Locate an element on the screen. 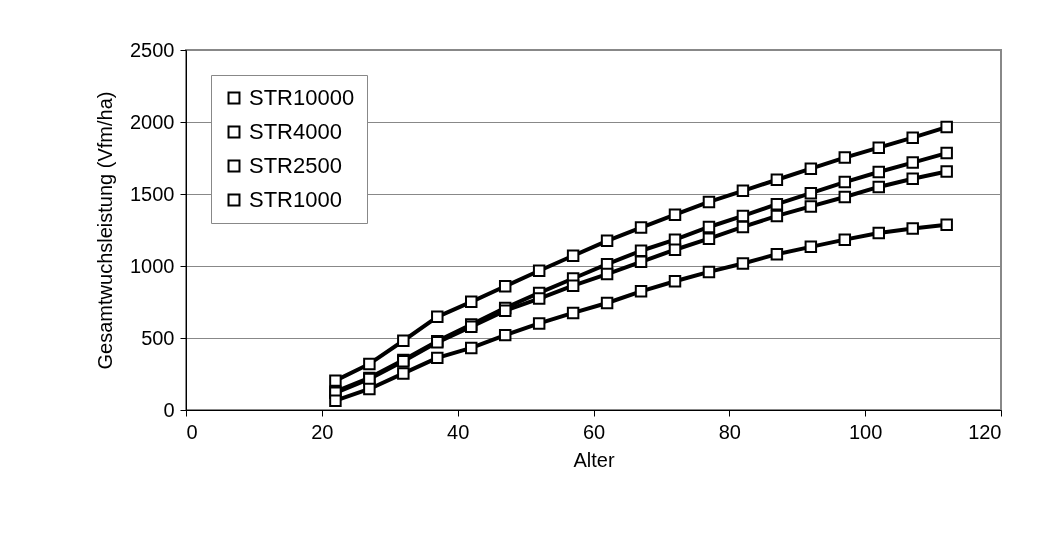 The image size is (1057, 533). y-tick-label: 1000 is located at coordinates (152, 265).